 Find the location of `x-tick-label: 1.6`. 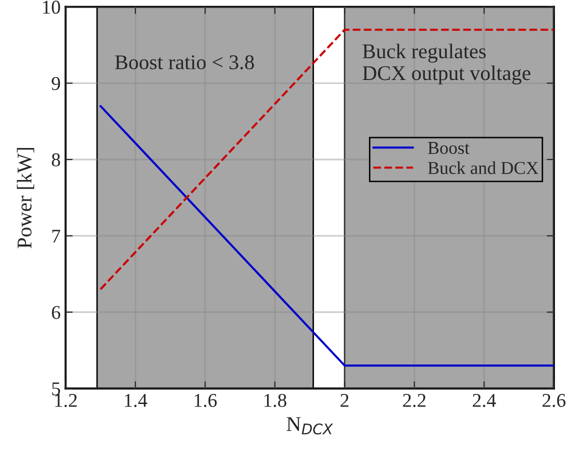

x-tick-label: 1.6 is located at coordinates (205, 401).